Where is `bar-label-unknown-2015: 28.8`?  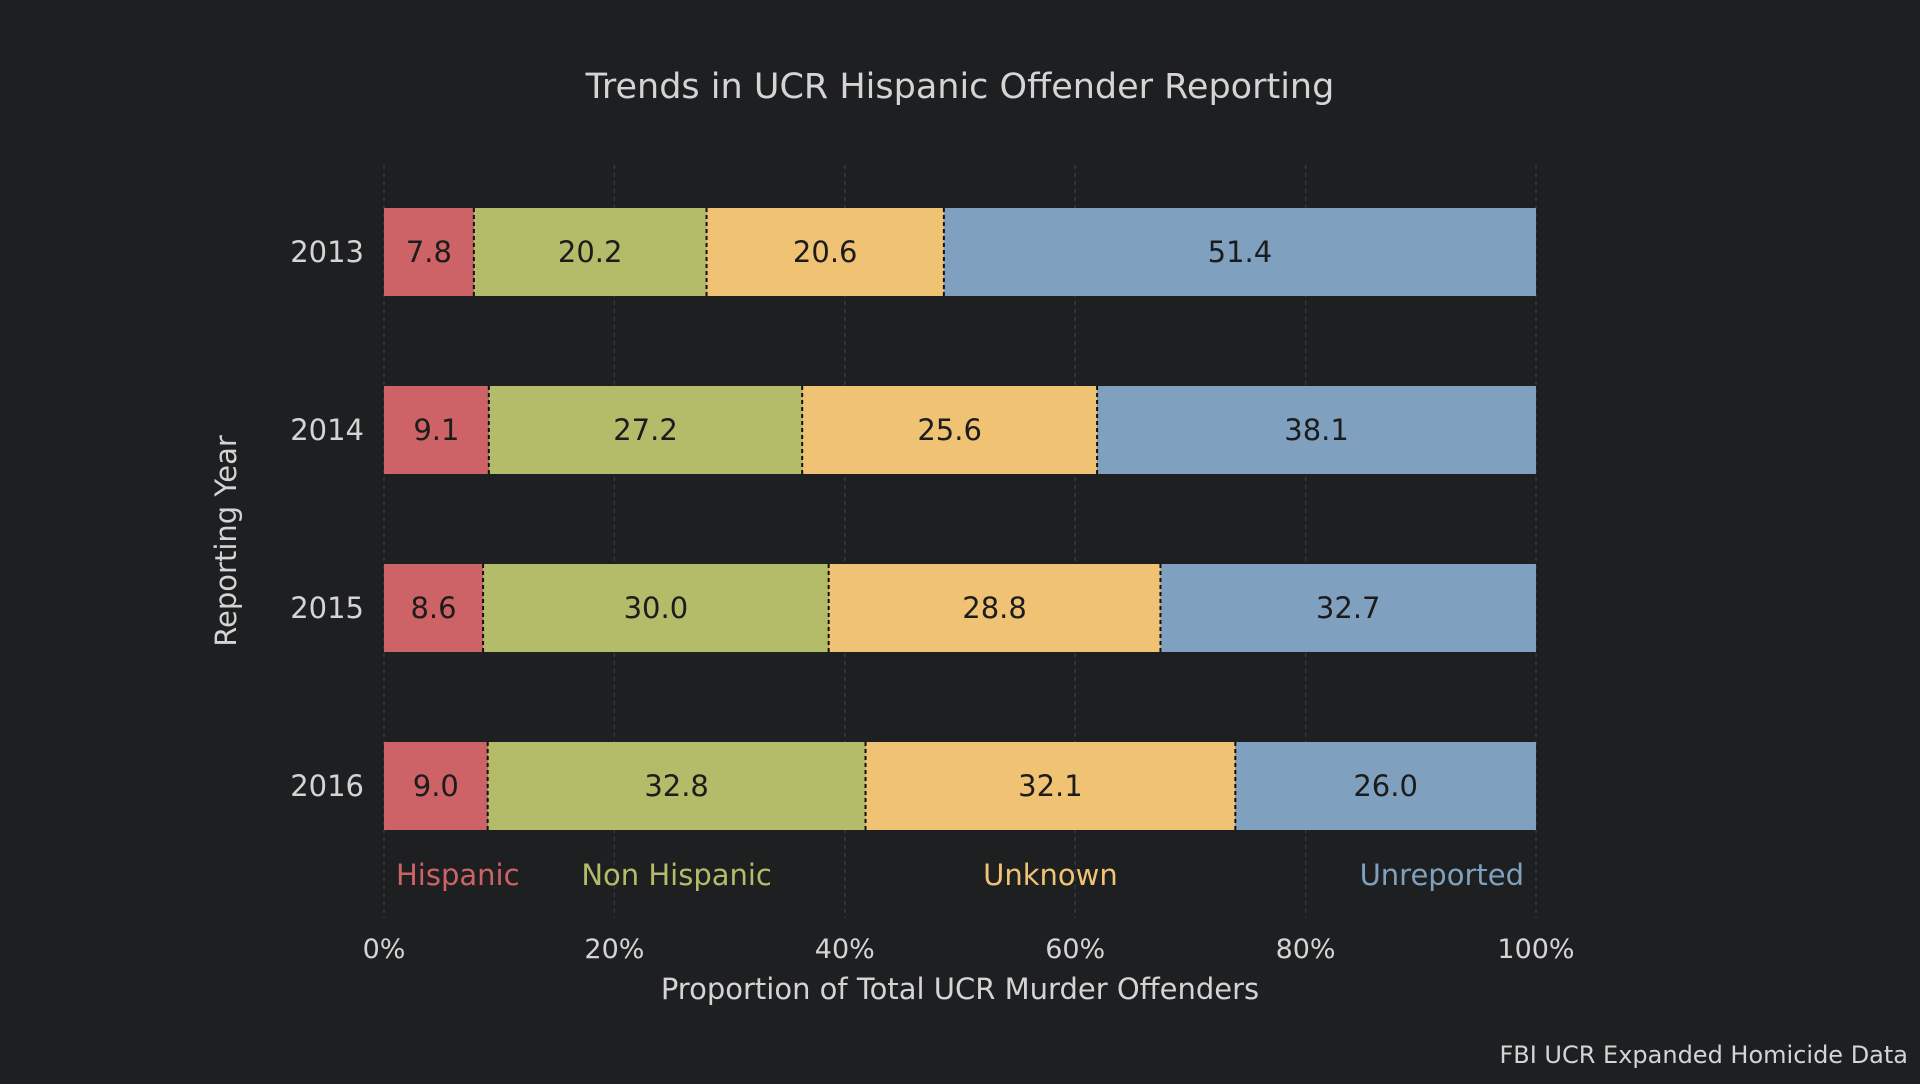
bar-label-unknown-2015: 28.8 is located at coordinates (994, 608).